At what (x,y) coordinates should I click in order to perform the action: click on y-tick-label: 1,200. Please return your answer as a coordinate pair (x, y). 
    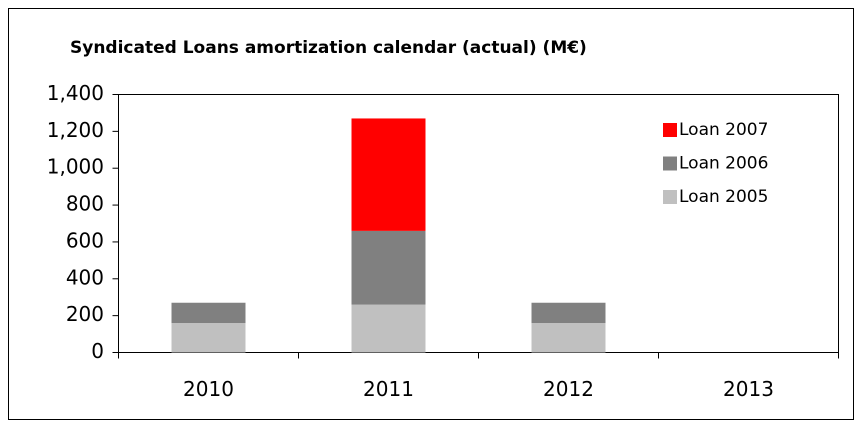
    Looking at the image, I should click on (75, 130).